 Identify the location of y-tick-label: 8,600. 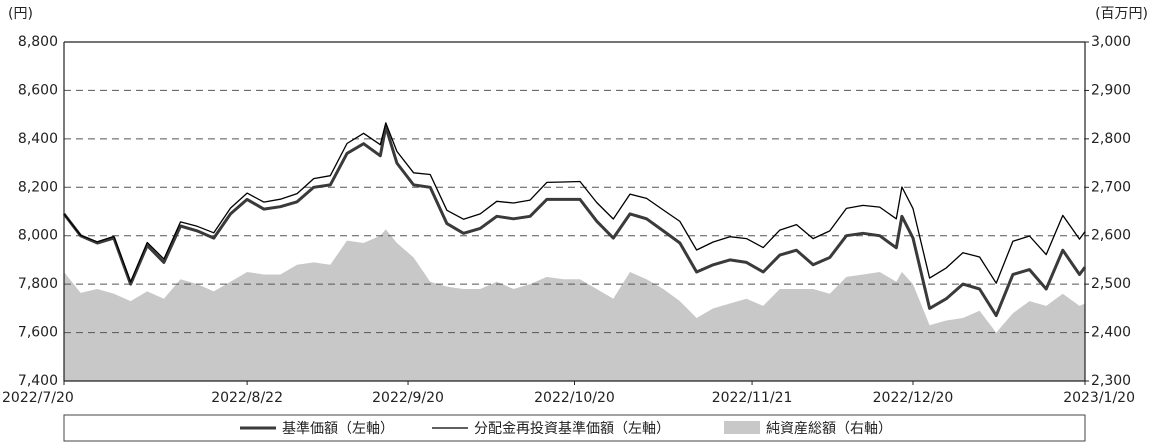
(38, 90).